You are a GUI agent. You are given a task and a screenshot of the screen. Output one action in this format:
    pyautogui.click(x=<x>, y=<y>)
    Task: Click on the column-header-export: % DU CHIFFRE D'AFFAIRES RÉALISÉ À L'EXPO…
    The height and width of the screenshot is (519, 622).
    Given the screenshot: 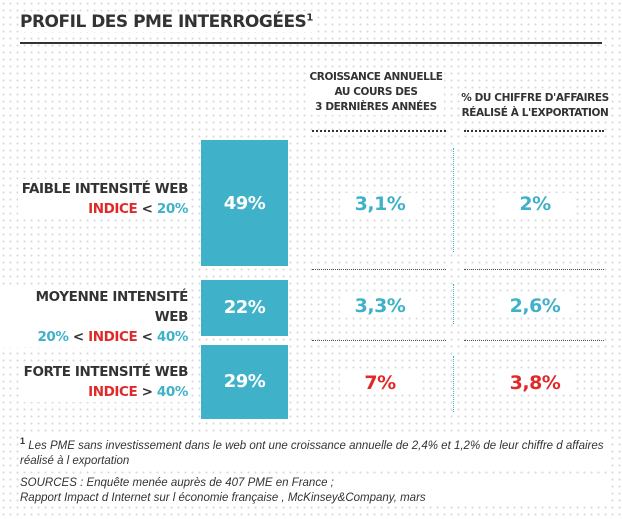 What is the action you would take?
    pyautogui.click(x=535, y=106)
    